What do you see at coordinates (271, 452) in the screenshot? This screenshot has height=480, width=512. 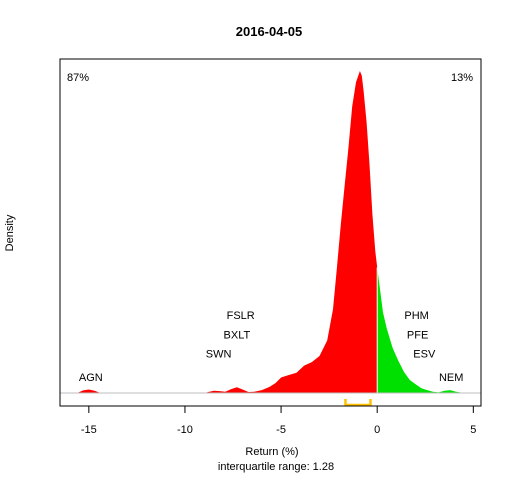 I see `x-axis-label: Return (%)` at bounding box center [271, 452].